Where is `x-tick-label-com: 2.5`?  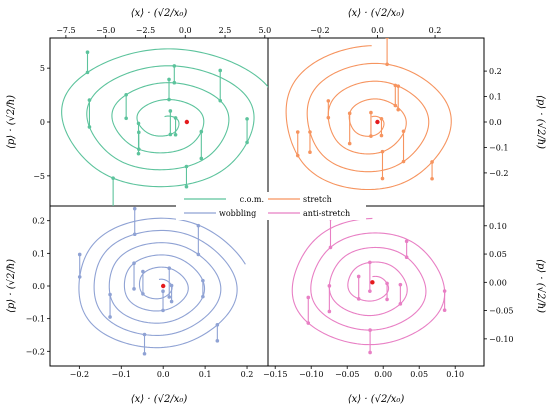
x-tick-label-com: 2.5 is located at coordinates (225, 30).